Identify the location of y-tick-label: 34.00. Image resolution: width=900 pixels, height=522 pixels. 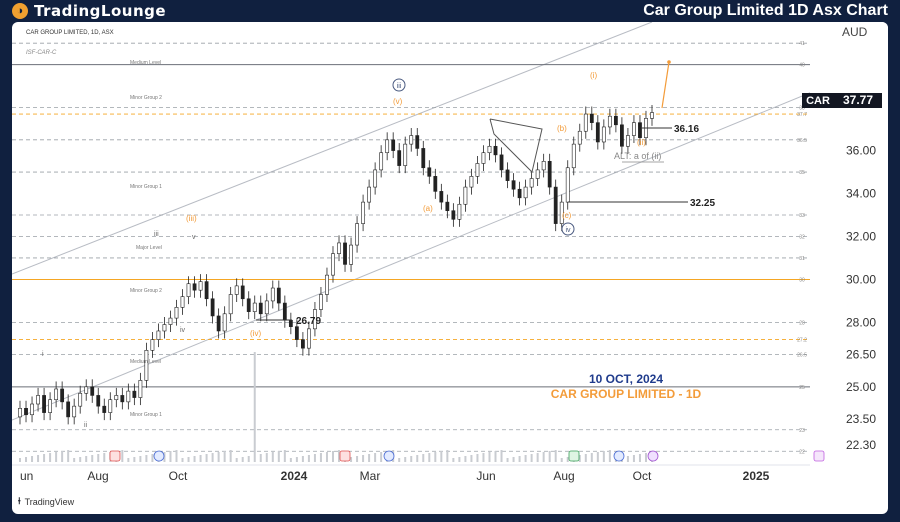
(861, 194).